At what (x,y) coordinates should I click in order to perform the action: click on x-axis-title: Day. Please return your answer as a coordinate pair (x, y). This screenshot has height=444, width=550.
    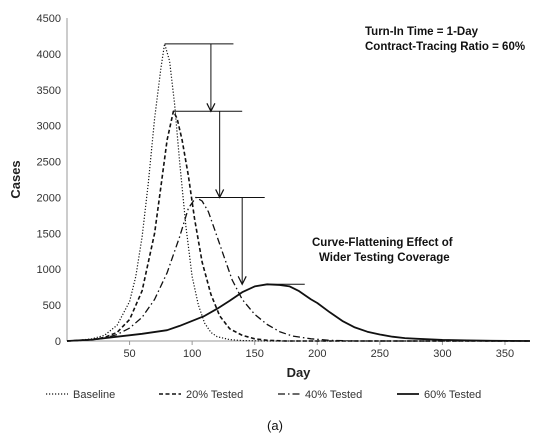
    Looking at the image, I should click on (299, 372).